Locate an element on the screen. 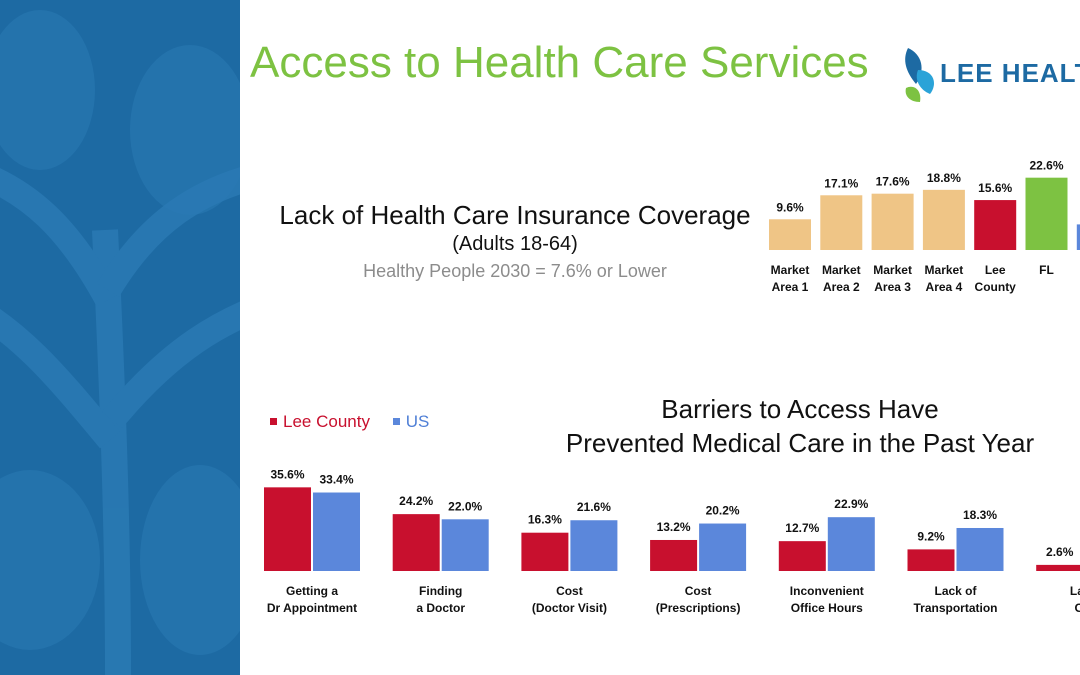 The width and height of the screenshot is (1080, 675). insurance-value-label-0: 9.6% is located at coordinates (790, 207).